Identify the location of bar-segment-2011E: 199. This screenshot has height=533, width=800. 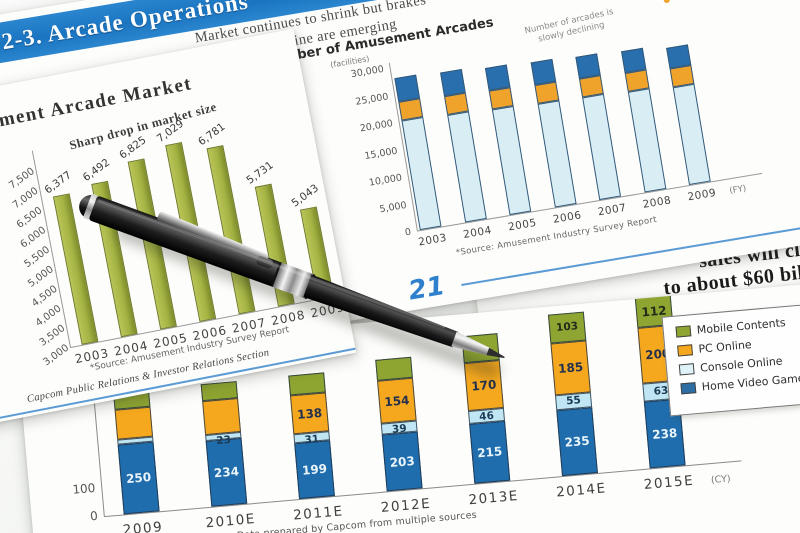
(314, 470).